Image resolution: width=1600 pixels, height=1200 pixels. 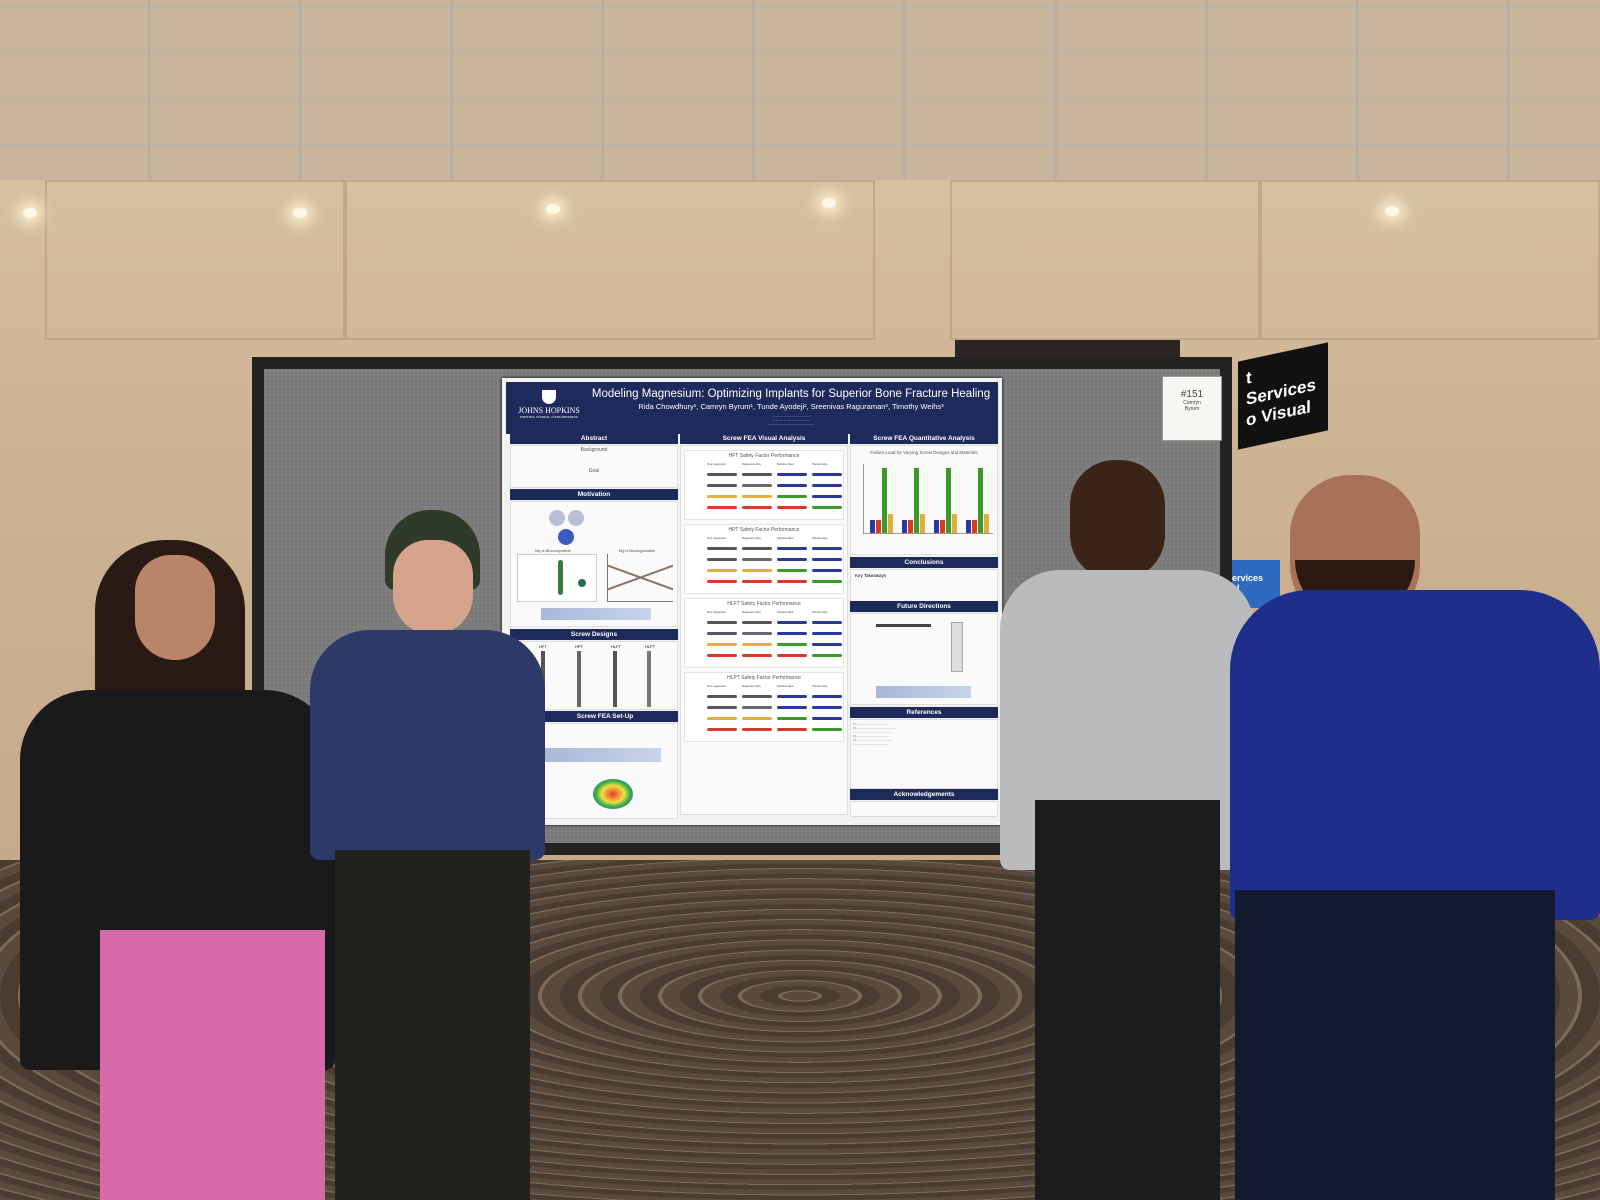 What do you see at coordinates (549, 410) in the screenshot?
I see `logo-text: JOHNS HOPKINS` at bounding box center [549, 410].